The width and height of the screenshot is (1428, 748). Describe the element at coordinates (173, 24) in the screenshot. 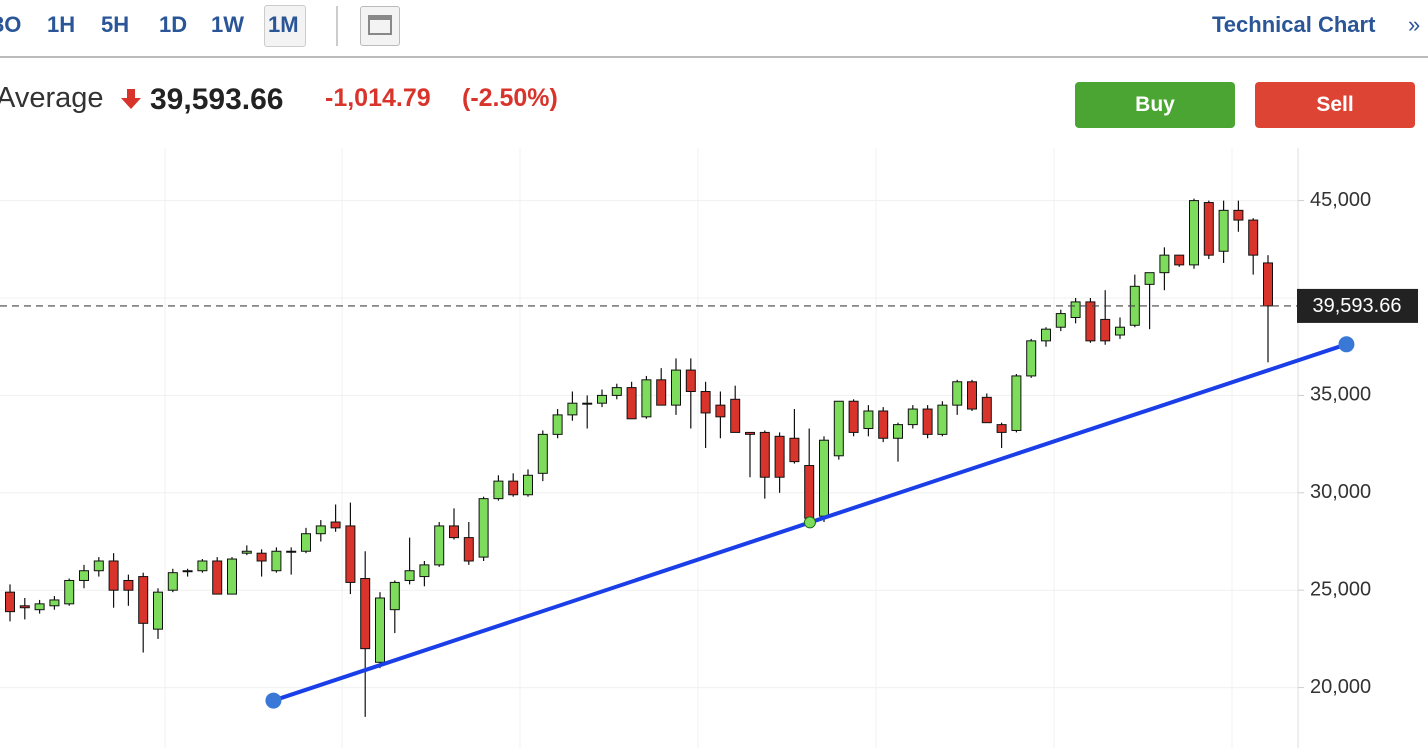

I see `interval-button: 1D` at that location.